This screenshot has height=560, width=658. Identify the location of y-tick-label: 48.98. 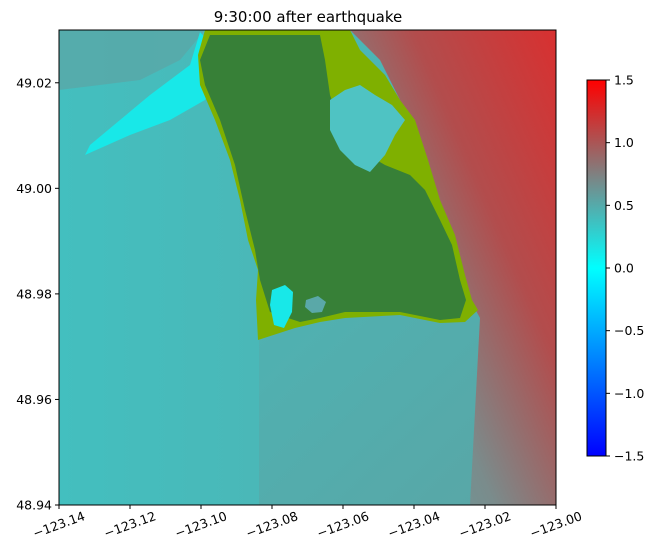
(34, 293).